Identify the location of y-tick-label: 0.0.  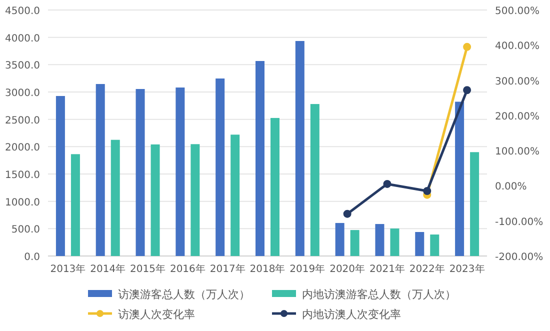
(32, 257).